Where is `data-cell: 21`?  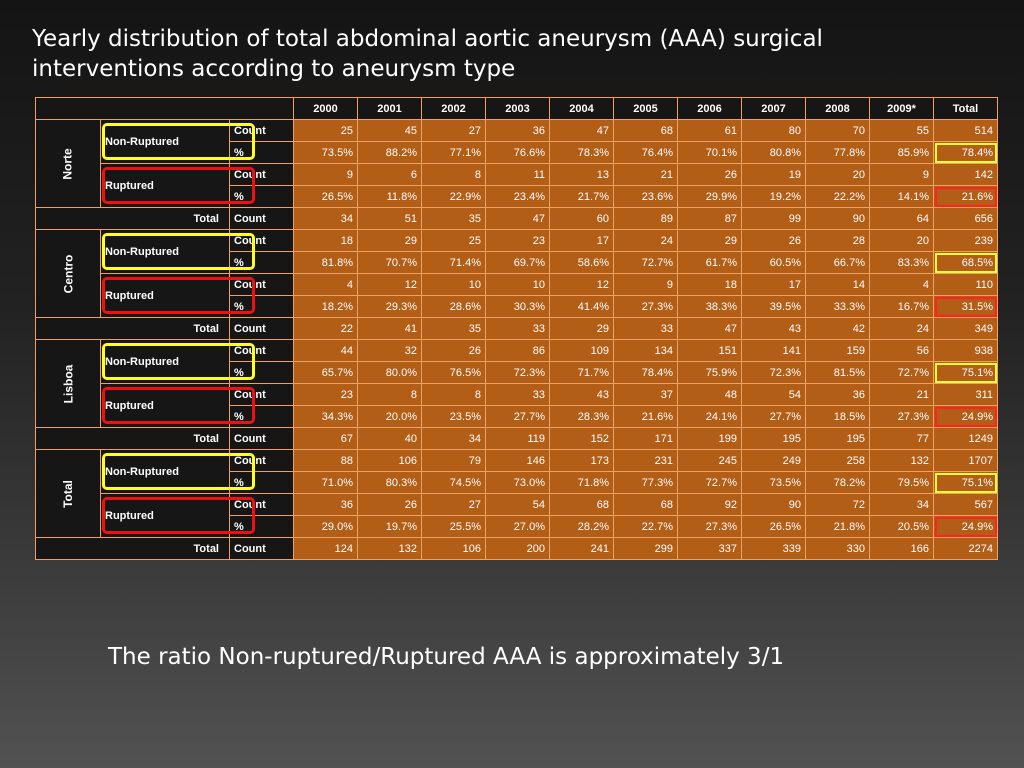
data-cell: 21 is located at coordinates (901, 394).